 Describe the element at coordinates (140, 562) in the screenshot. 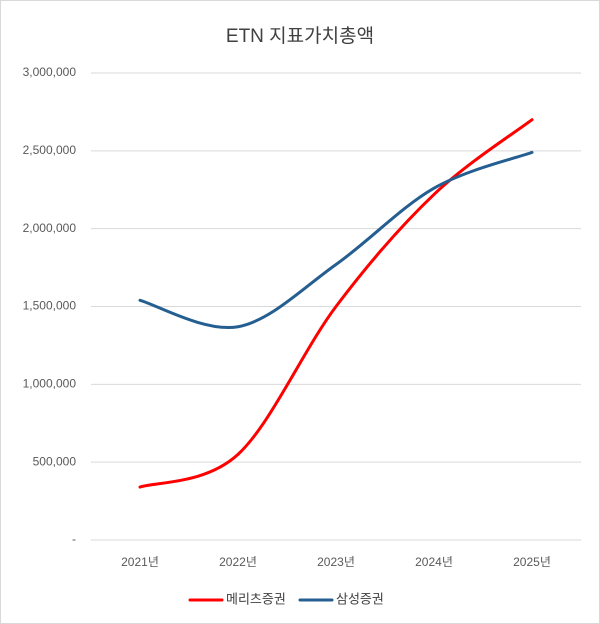

I see `x-tick-label: 2021년` at that location.